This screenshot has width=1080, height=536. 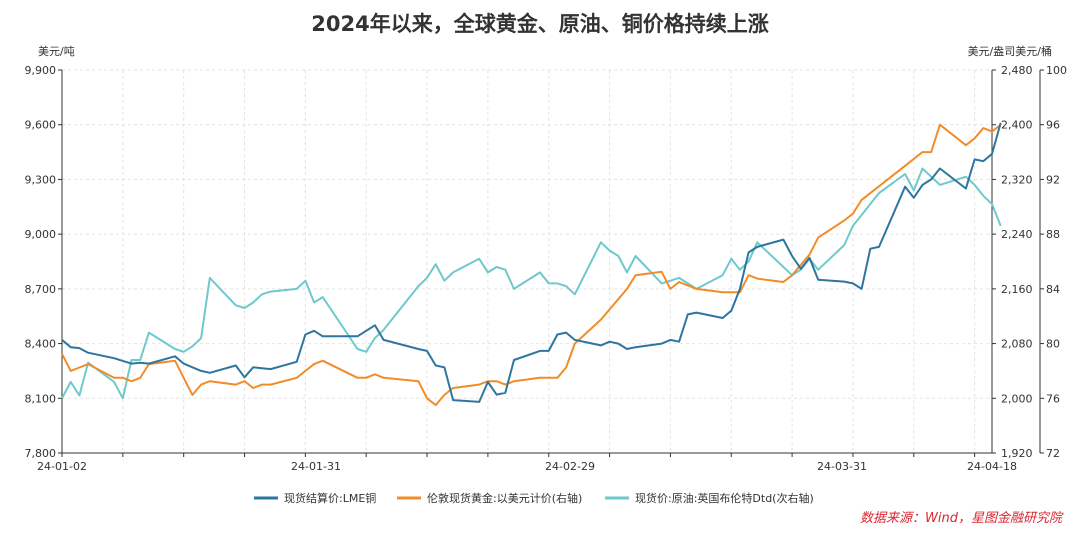 I want to click on x-tick-label: 24-04-18, so click(x=992, y=466).